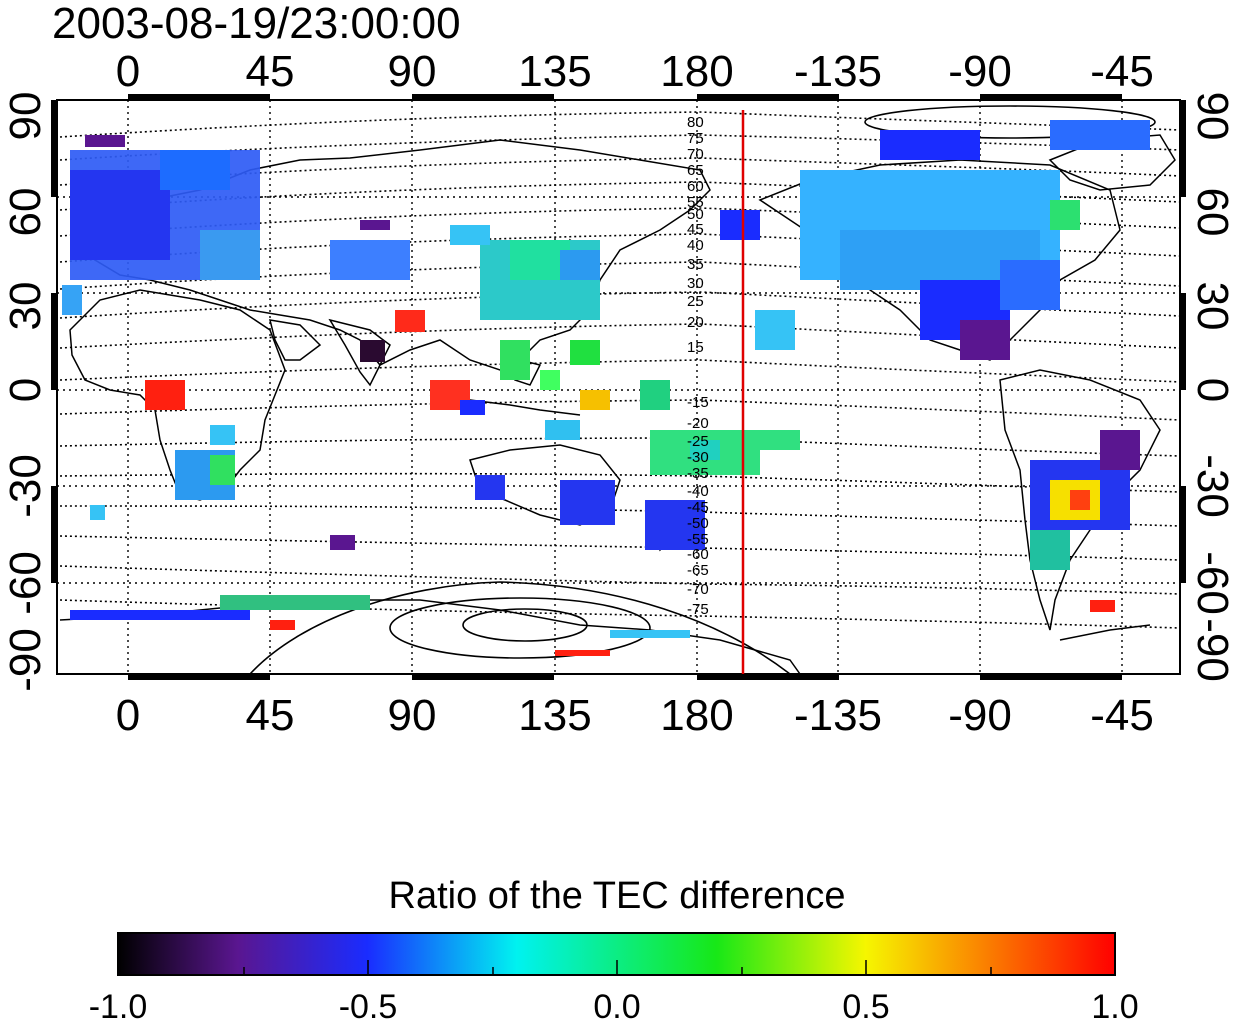 The height and width of the screenshot is (1024, 1240). I want to click on contour-label: -35, so click(698, 473).